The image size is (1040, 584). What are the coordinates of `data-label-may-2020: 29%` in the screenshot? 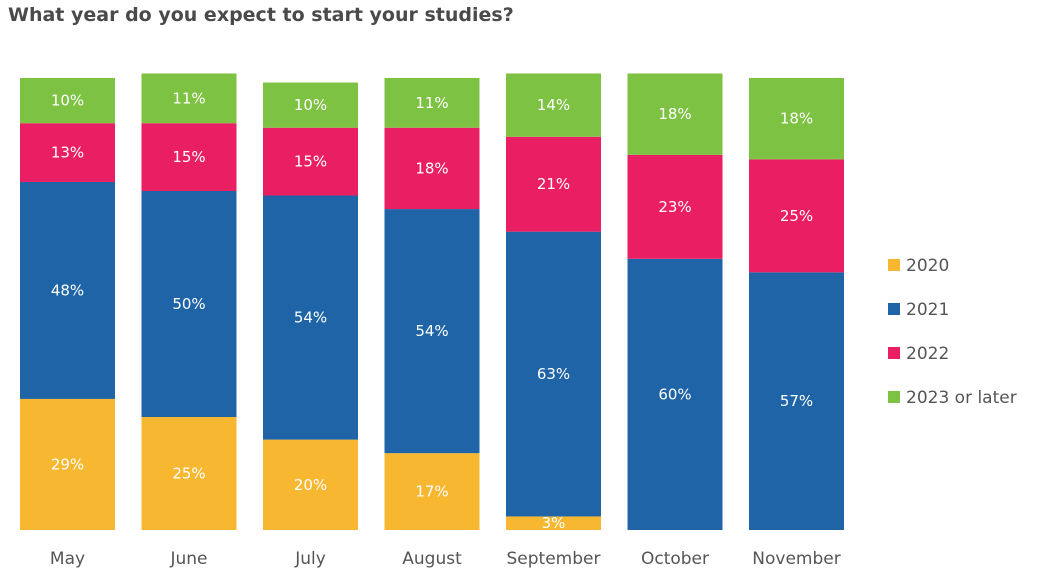 It's located at (67, 464).